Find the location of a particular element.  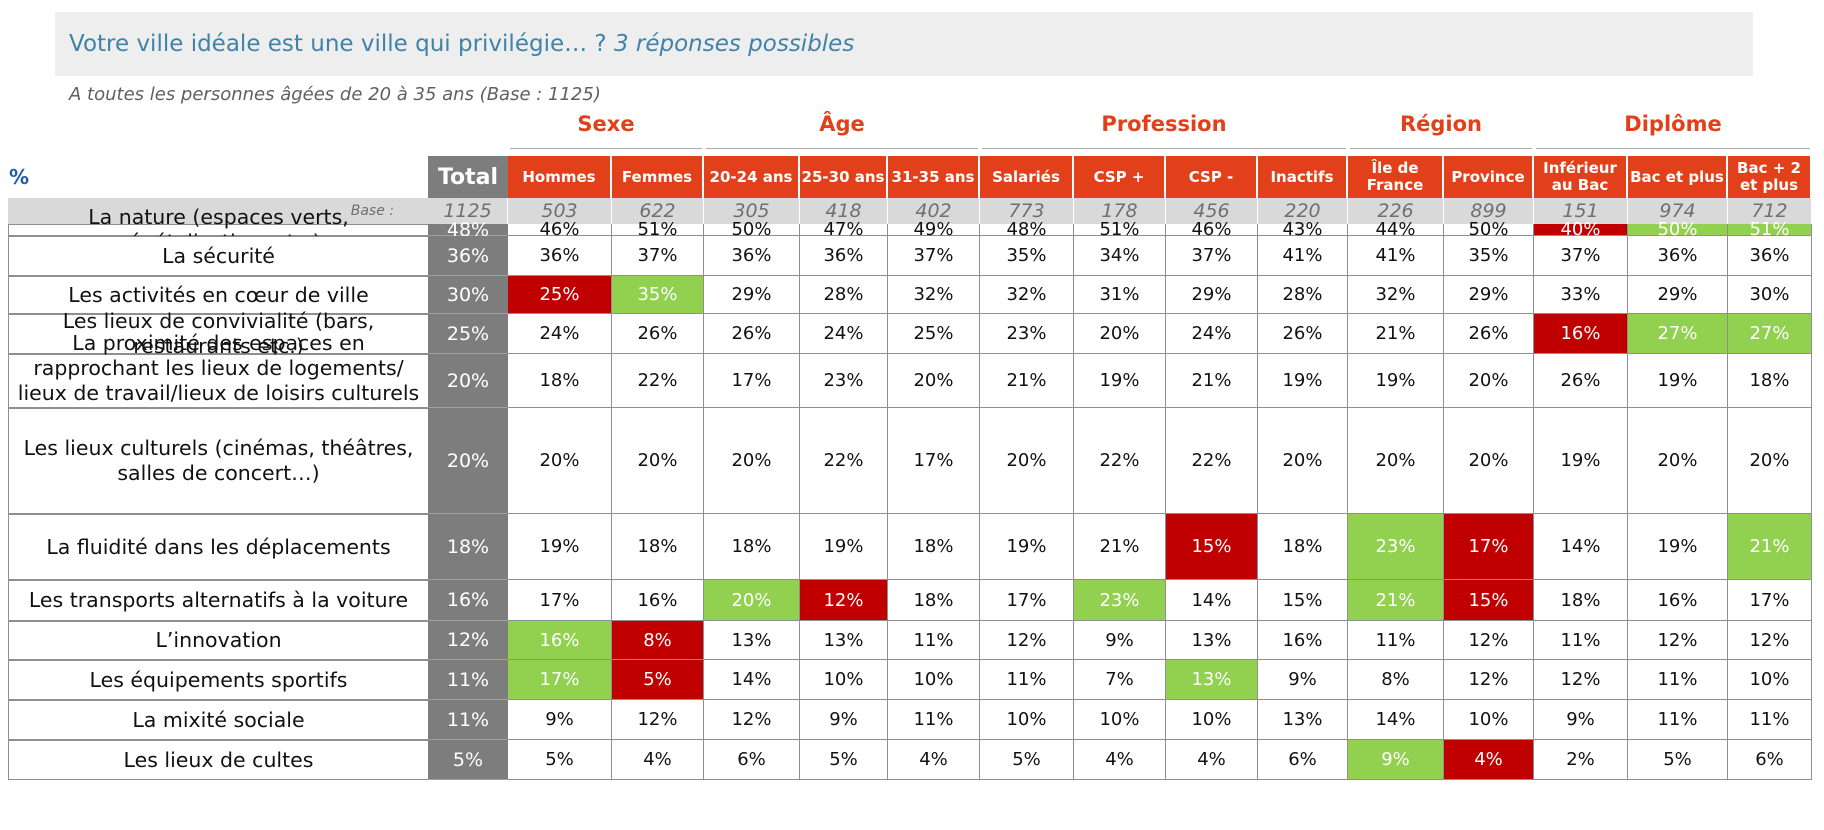

column-header: Femmes is located at coordinates (658, 177).